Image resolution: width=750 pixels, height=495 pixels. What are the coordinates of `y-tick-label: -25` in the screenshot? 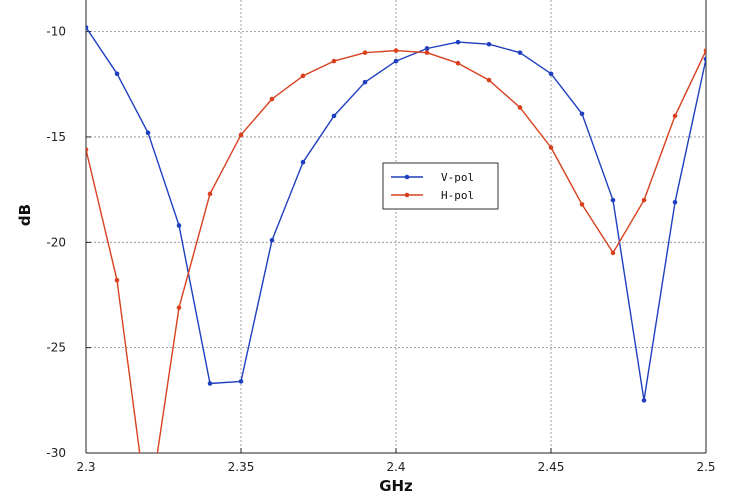 It's located at (56, 348).